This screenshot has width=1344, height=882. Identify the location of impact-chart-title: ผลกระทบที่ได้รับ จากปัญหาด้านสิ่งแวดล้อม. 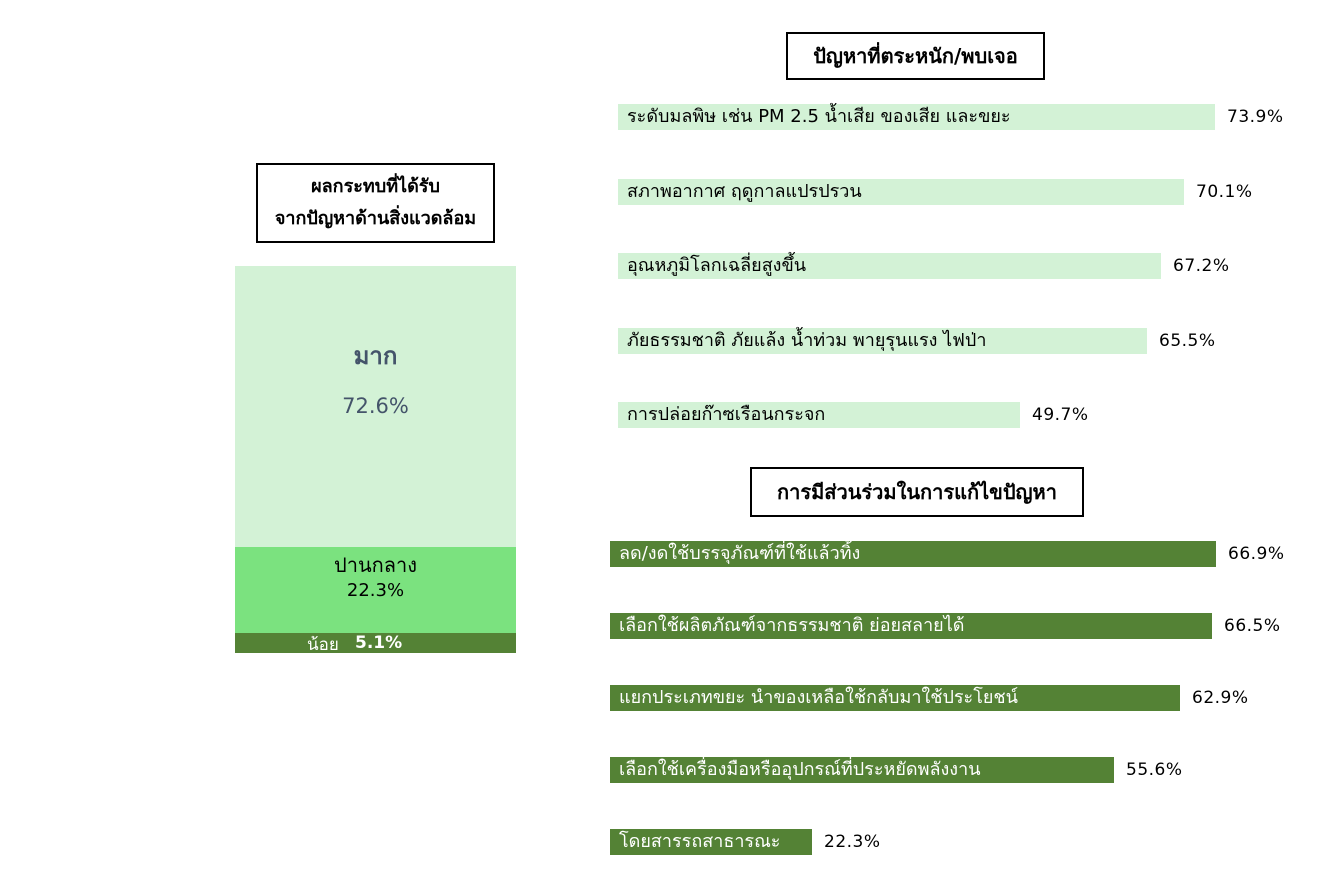
(375, 203).